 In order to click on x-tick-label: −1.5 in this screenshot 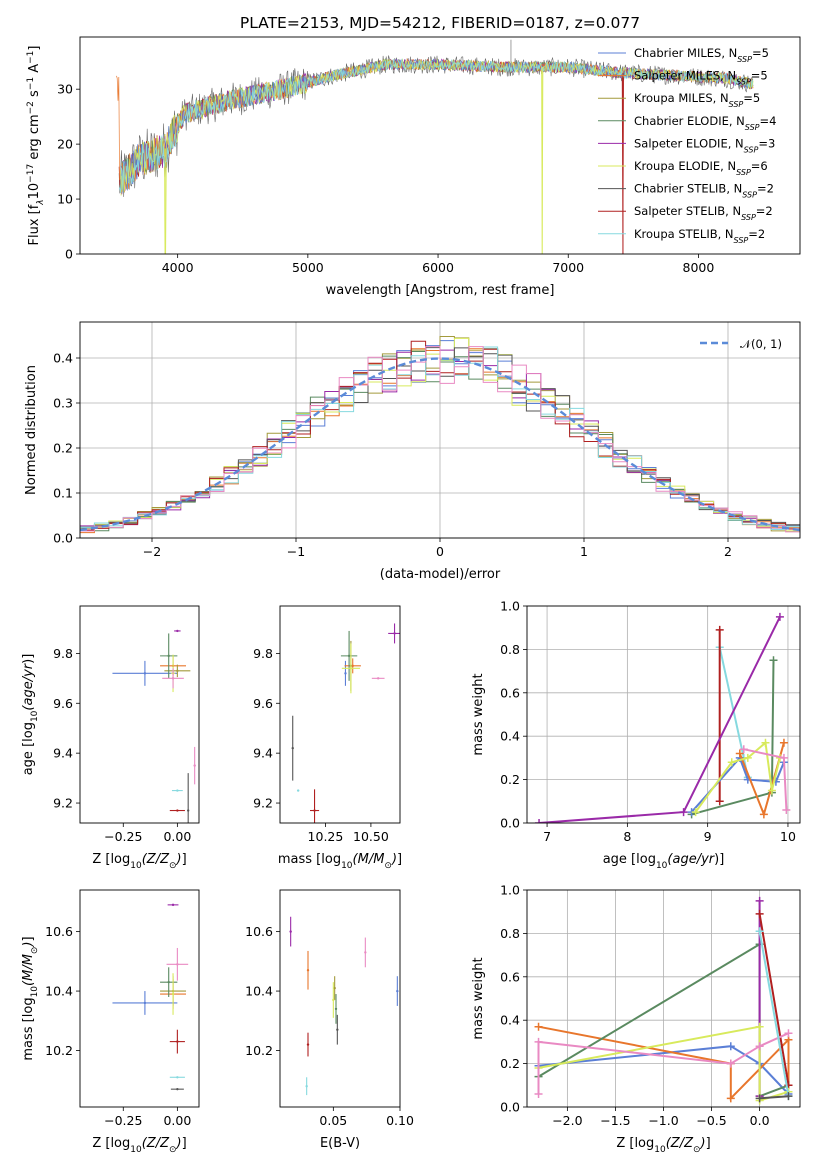, I will do `click(615, 1120)`.